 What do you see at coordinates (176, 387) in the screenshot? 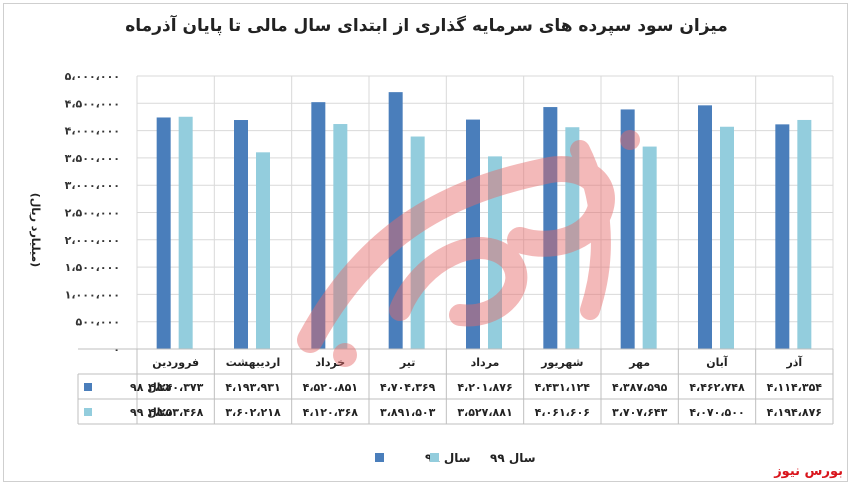
I see `data-label: ۴،۲۴۰،۳۷۳` at bounding box center [176, 387].